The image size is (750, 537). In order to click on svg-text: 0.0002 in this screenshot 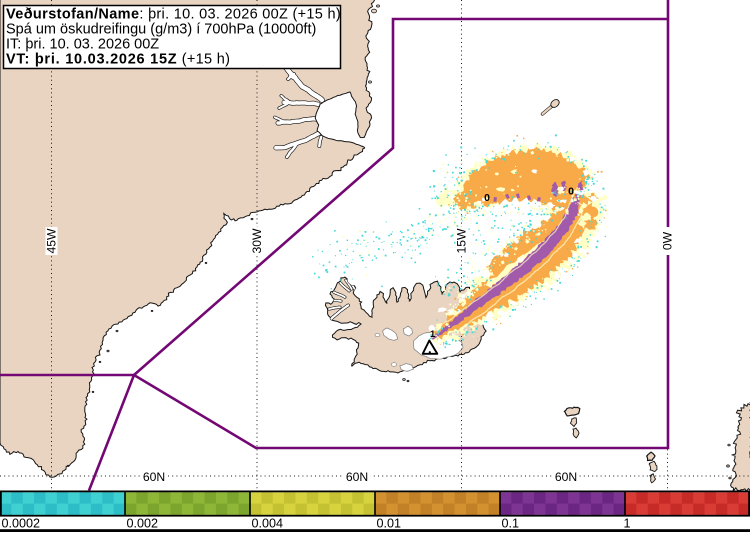, I will do `click(21, 524)`.